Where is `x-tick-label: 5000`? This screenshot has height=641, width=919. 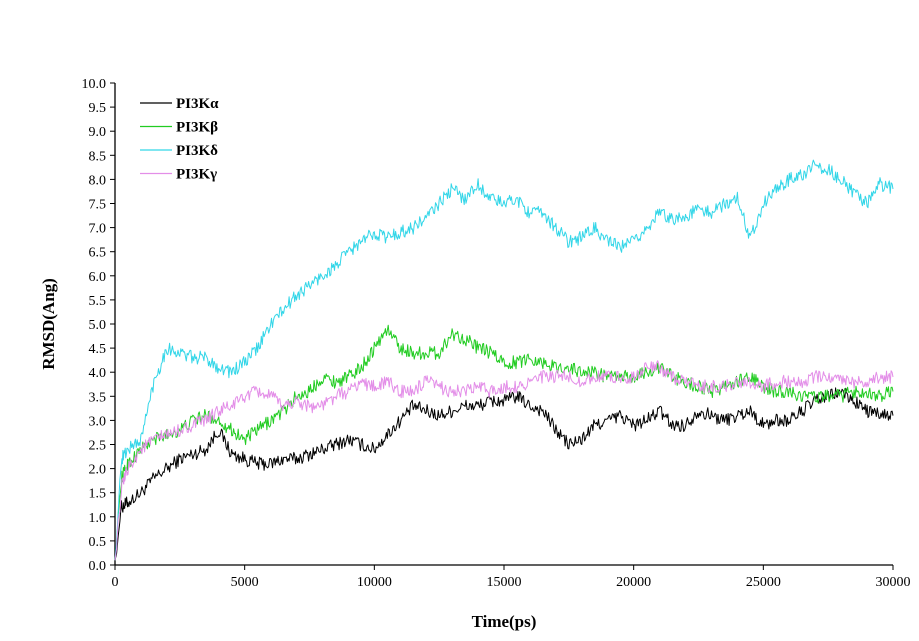
x-tick-label: 5000 is located at coordinates (245, 582).